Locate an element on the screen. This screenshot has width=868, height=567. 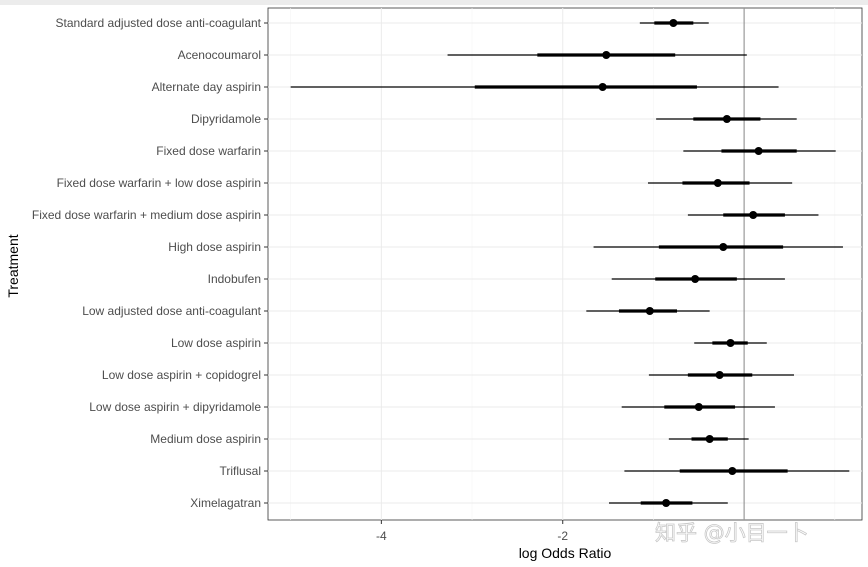
category-label: Fixed dose warfarin is located at coordinates (208, 151).